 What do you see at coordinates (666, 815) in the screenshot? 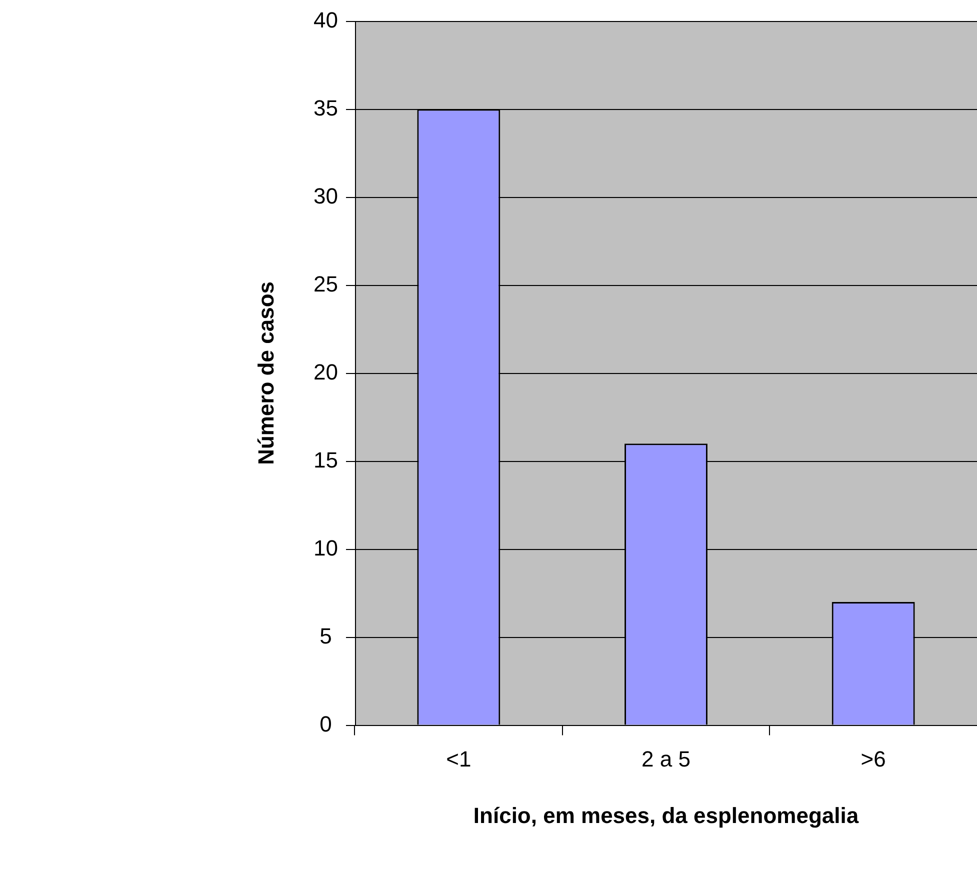
I see `x-axis-title: Início, em meses, da esplenomegalia` at bounding box center [666, 815].